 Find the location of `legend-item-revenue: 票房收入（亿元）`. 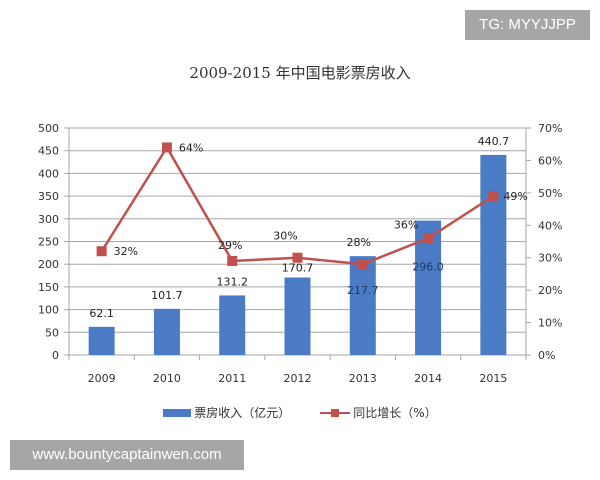

legend-item-revenue: 票房收入（亿元） is located at coordinates (226, 412).